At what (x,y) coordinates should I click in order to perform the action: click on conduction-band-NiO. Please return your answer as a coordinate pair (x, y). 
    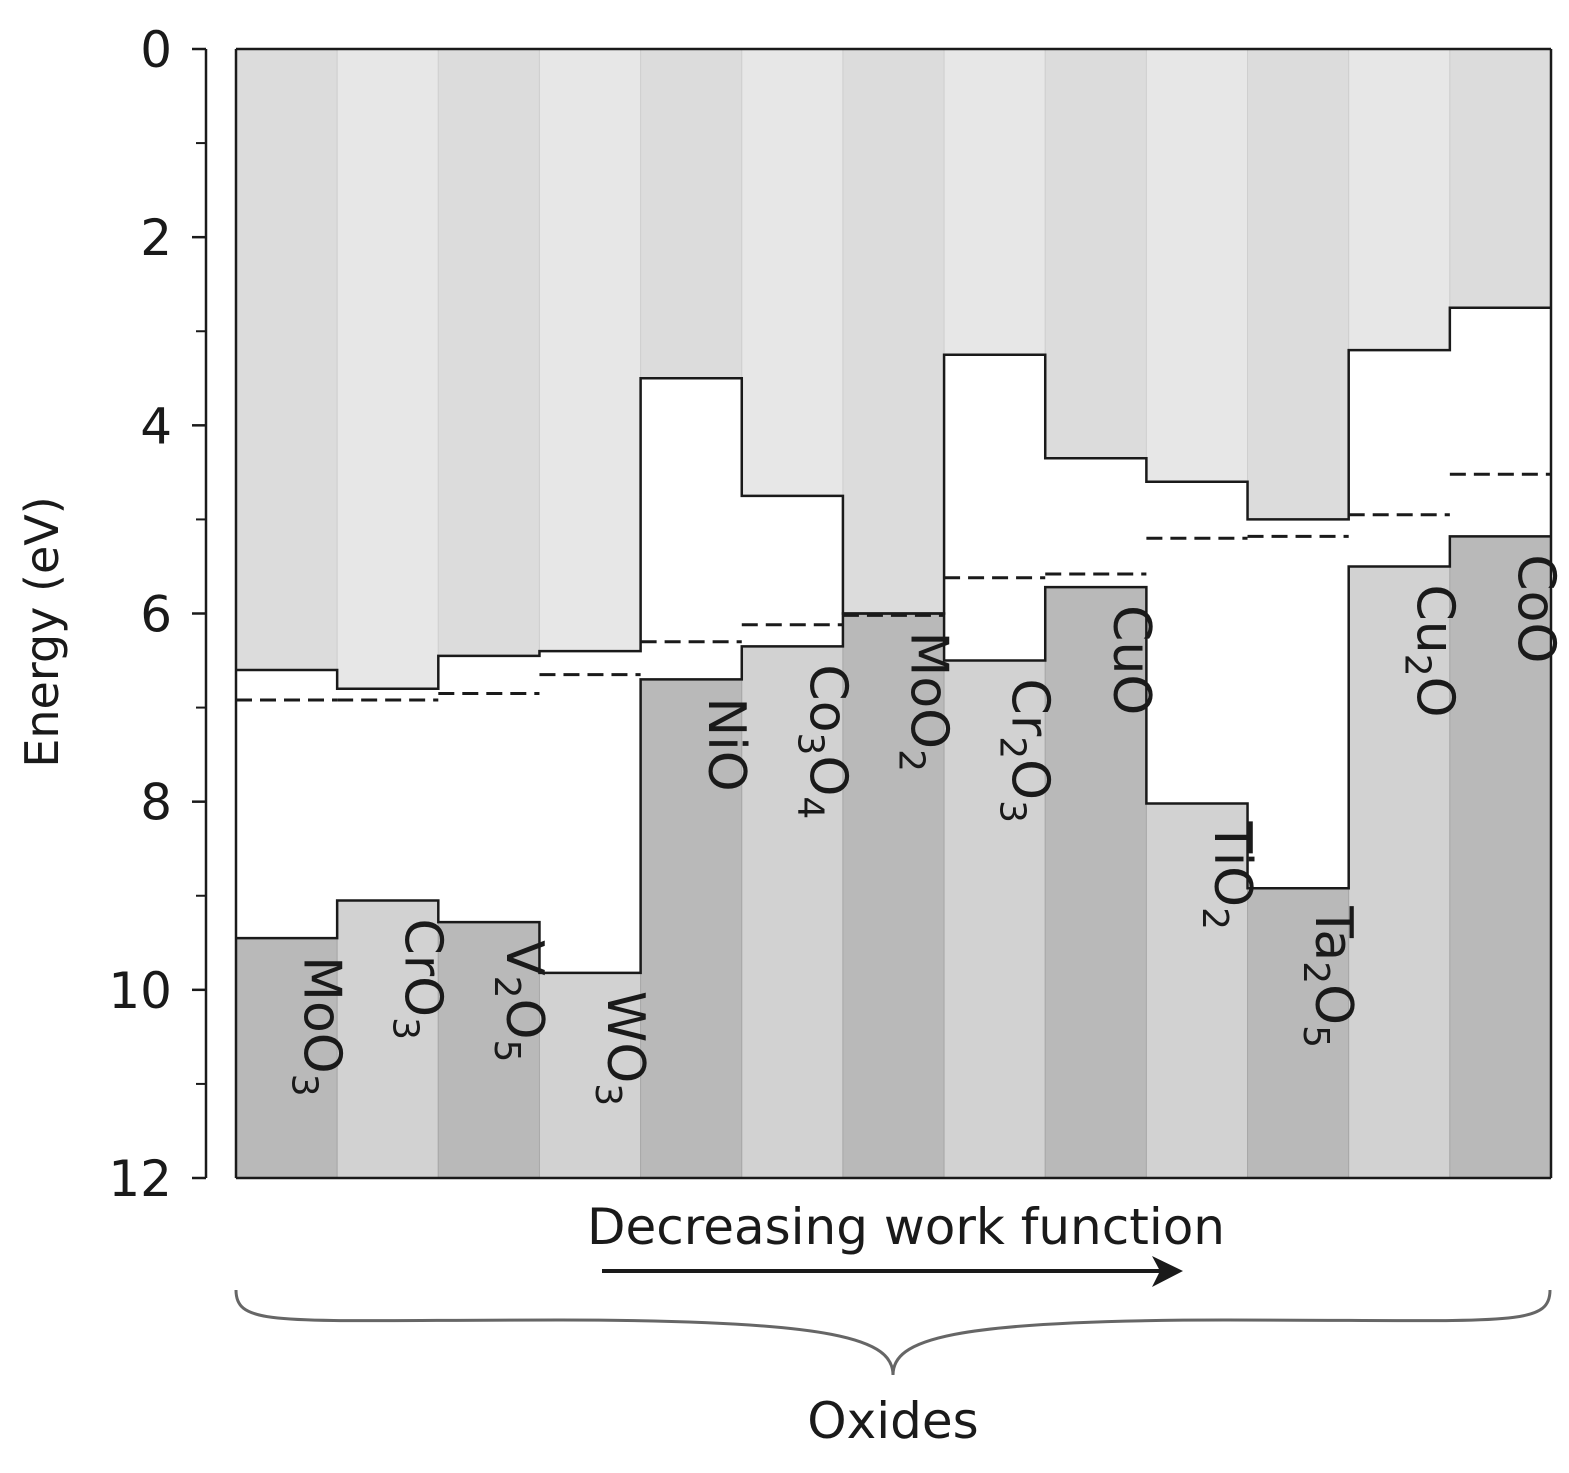
    Looking at the image, I should click on (691, 213).